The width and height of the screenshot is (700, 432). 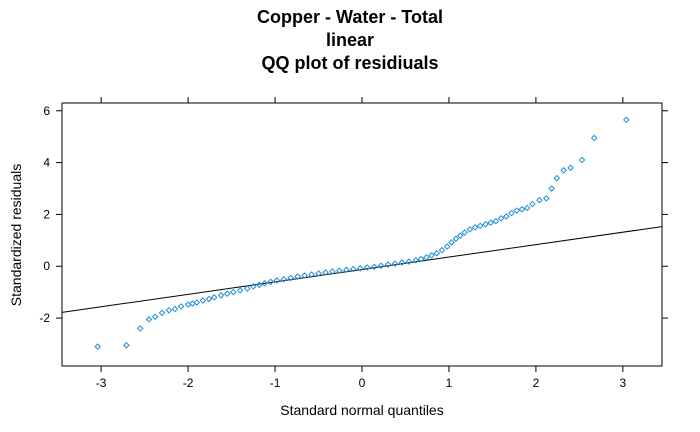 What do you see at coordinates (350, 17) in the screenshot?
I see `chart-title-line-1: Copper - Water - Total` at bounding box center [350, 17].